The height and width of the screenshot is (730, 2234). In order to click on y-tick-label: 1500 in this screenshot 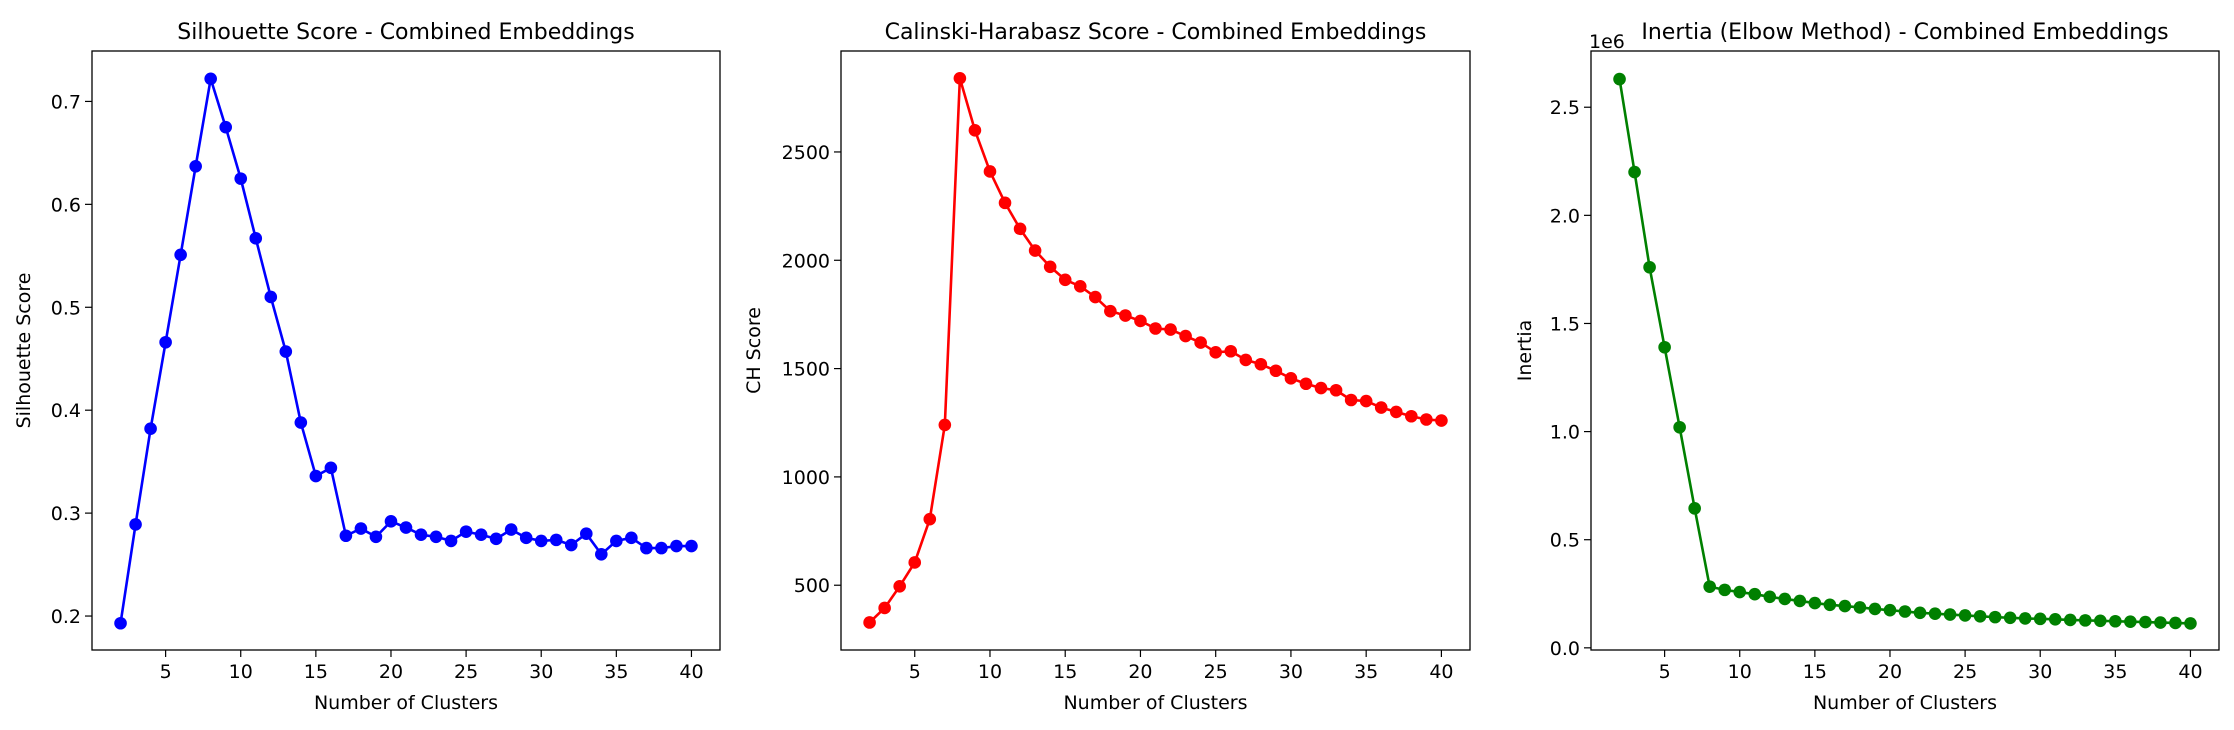, I will do `click(806, 370)`.